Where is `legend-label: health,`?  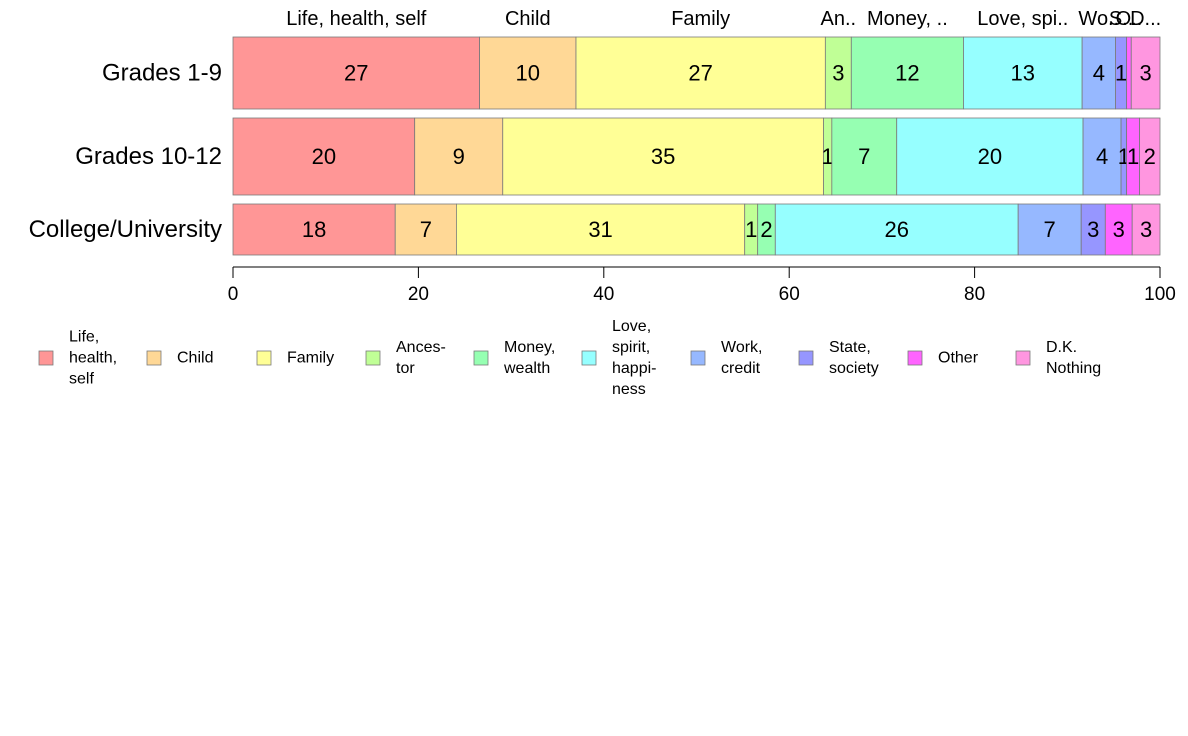 legend-label: health, is located at coordinates (93, 358).